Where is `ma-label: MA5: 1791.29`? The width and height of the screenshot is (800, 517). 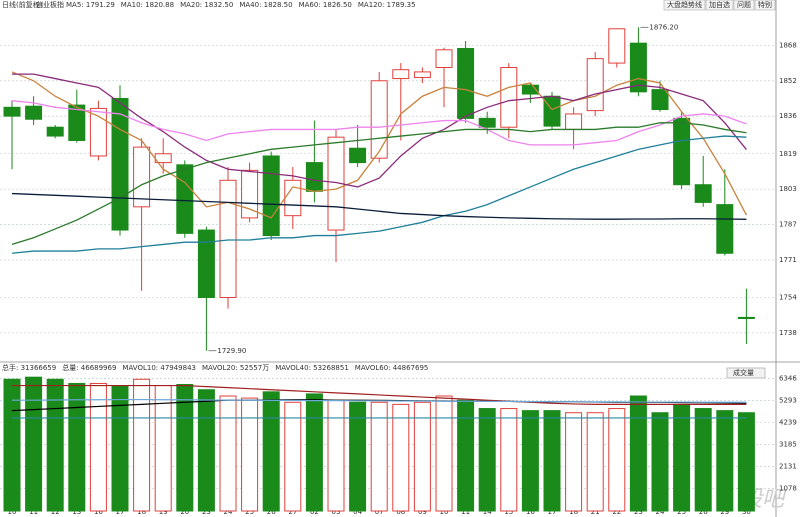 ma-label: MA5: 1791.29 is located at coordinates (90, 5).